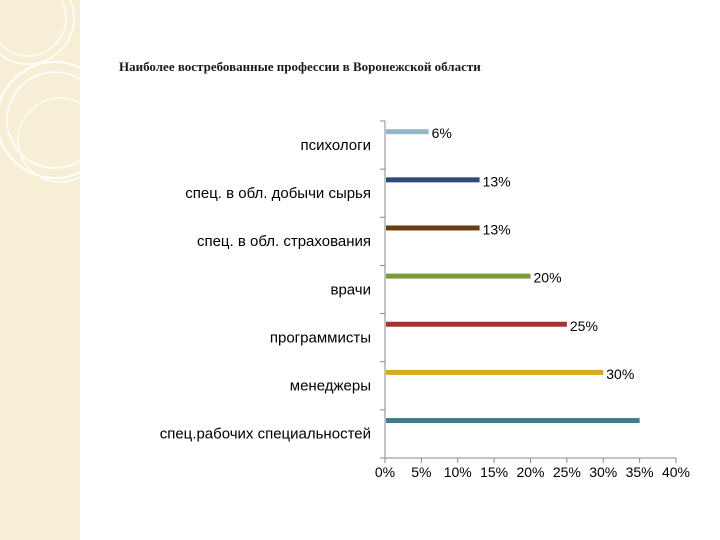 The image size is (720, 540). I want to click on data-label: 25%, so click(584, 326).